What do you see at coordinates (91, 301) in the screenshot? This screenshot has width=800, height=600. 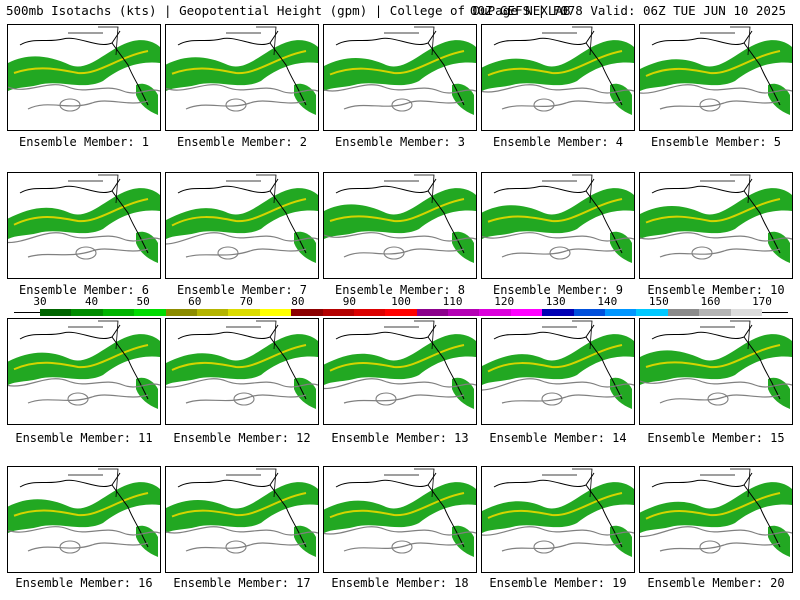 I see `colorbar-tick-label: 40` at bounding box center [91, 301].